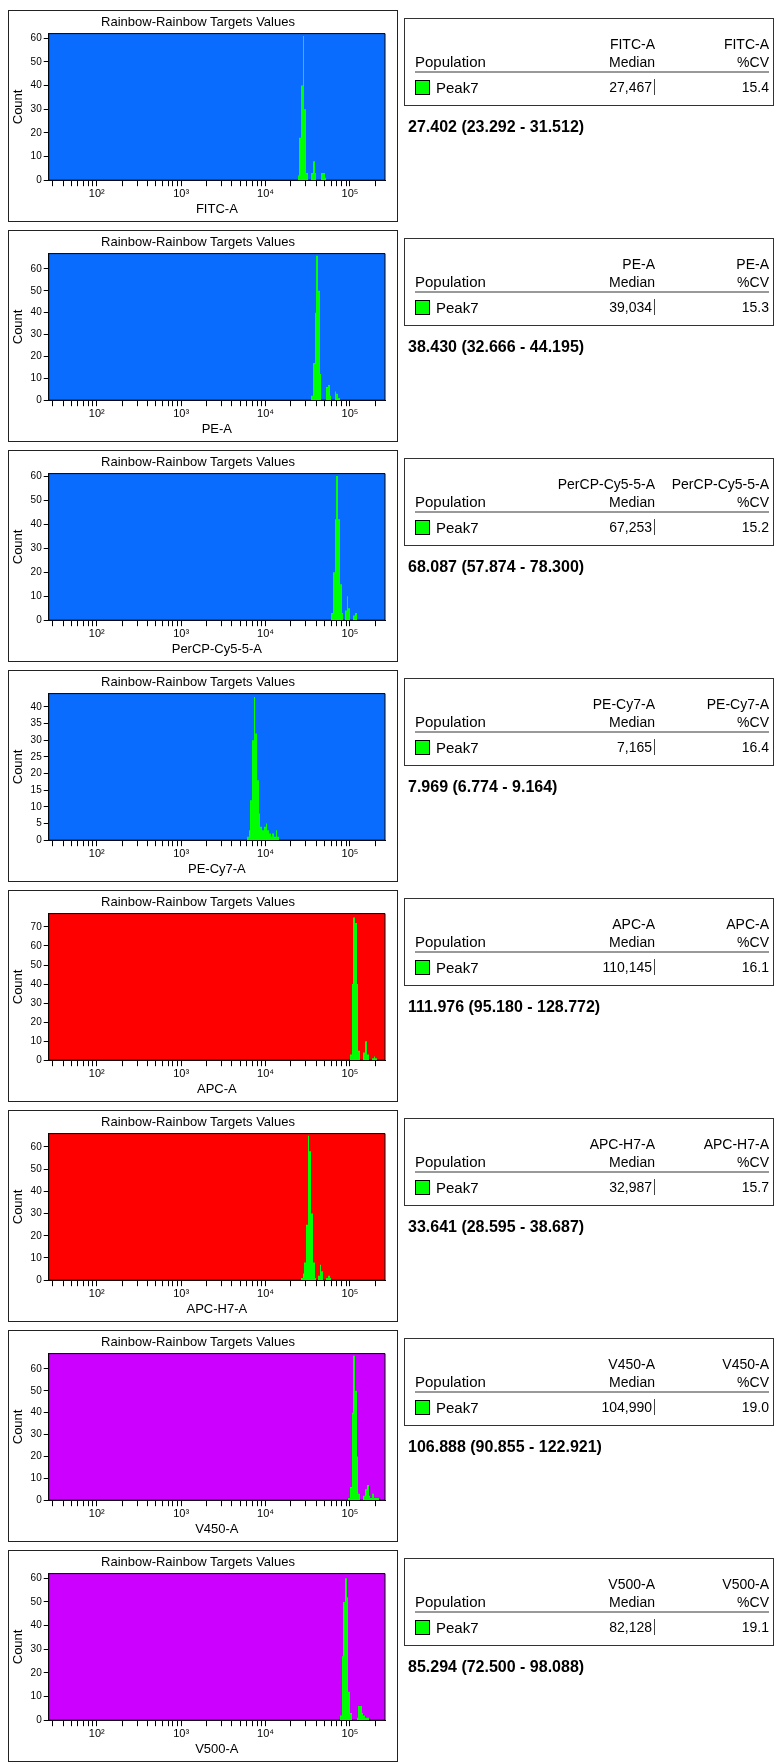 Image resolution: width=776 pixels, height=1763 pixels. I want to click on text: 15.3, so click(755, 307).